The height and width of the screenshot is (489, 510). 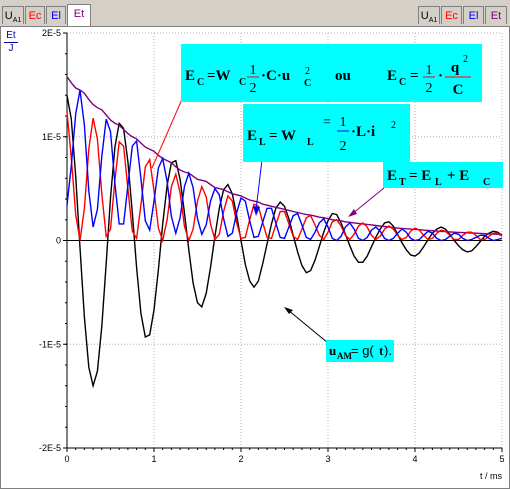 I want to click on uam-formula-svg: u AM = g( t )., so click(x=360, y=352).